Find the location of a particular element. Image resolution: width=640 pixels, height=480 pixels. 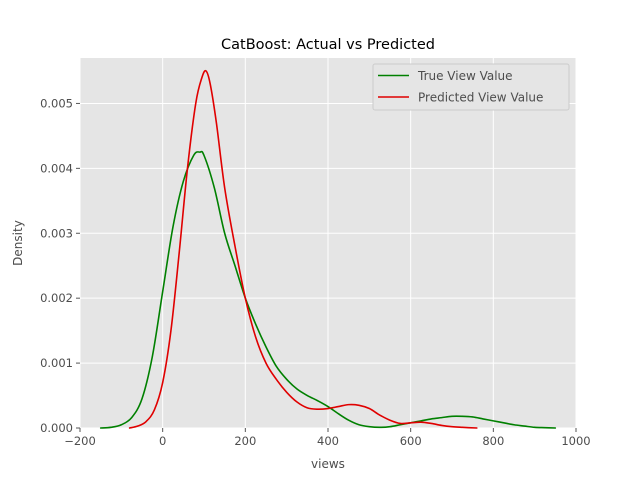

y-axis-ticks: 0.000 0.001 0.002 0.003 0.004 0.005 is located at coordinates (60, 265).